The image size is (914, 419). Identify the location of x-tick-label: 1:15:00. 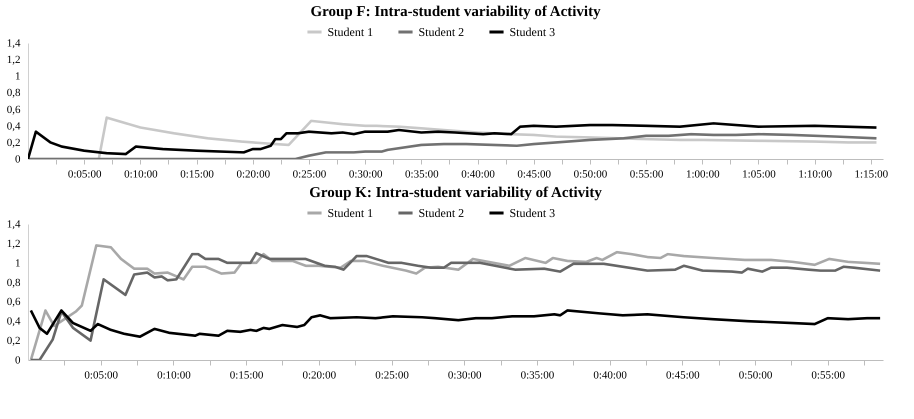
(871, 174).